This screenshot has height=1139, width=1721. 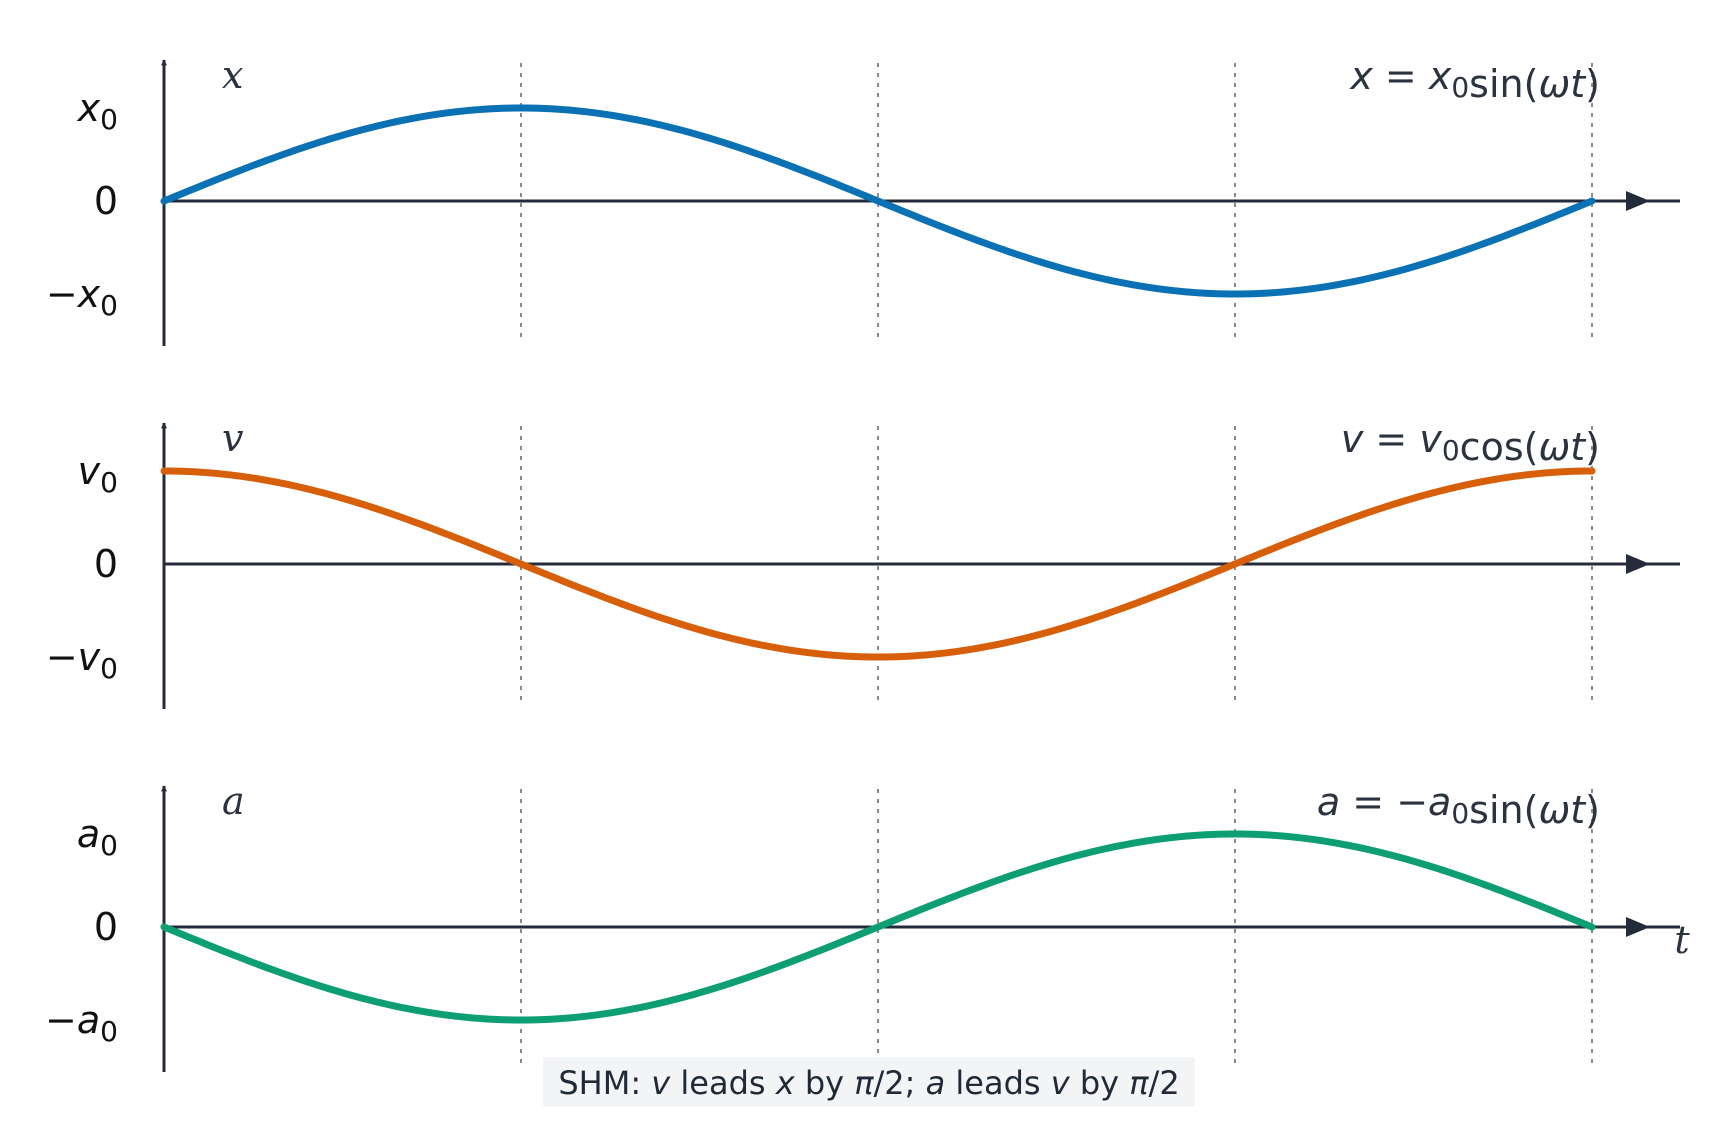 What do you see at coordinates (878, 564) in the screenshot?
I see `series-line-v` at bounding box center [878, 564].